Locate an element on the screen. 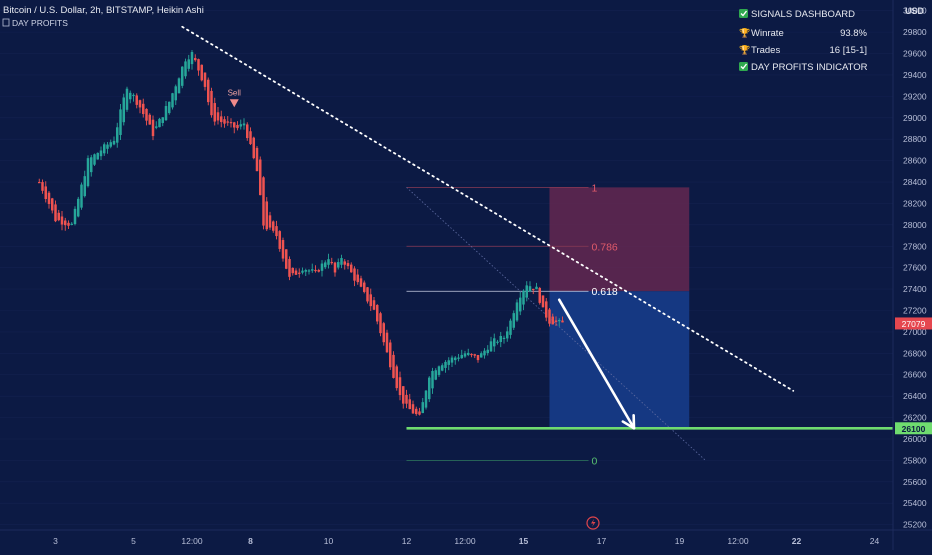 The width and height of the screenshot is (932, 555). x-tick-label: 5 is located at coordinates (133, 541).